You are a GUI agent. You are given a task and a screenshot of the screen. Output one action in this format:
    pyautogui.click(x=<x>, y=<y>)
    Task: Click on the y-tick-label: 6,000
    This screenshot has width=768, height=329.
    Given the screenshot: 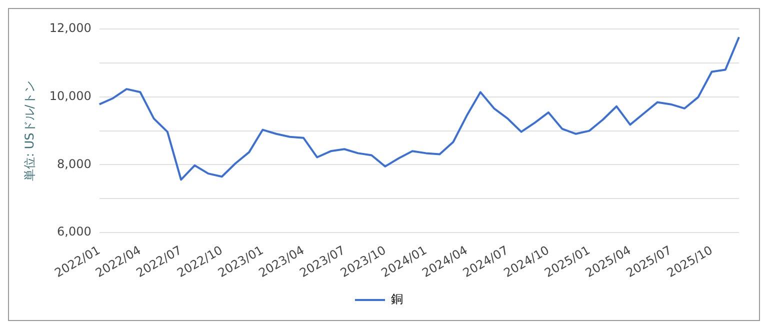 What is the action you would take?
    pyautogui.click(x=74, y=231)
    